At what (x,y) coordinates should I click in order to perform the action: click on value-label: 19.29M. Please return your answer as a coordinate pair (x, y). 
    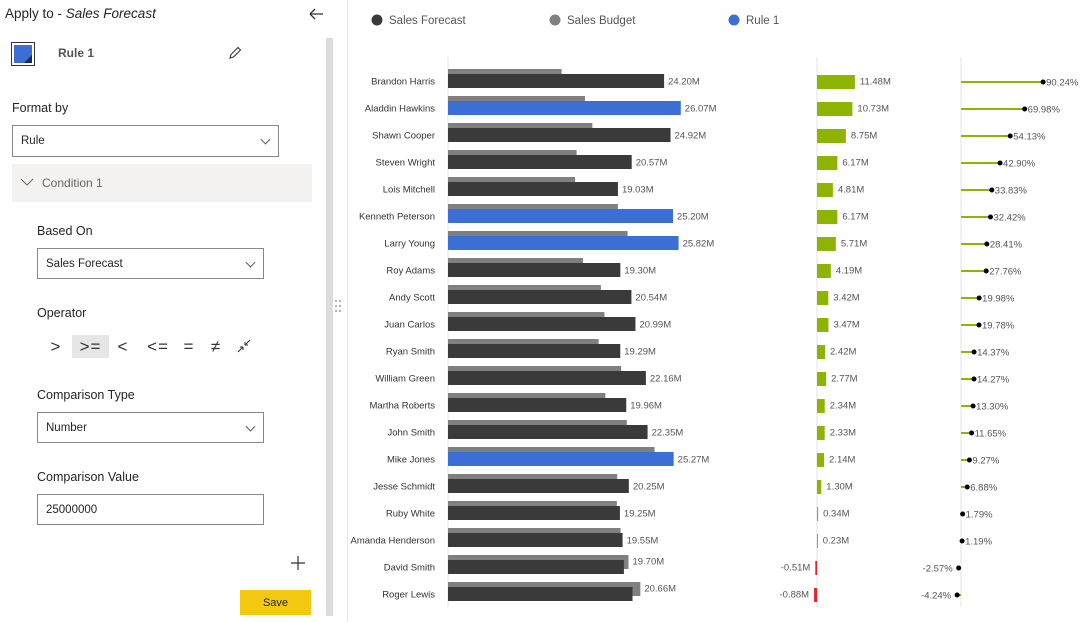
    Looking at the image, I should click on (640, 352).